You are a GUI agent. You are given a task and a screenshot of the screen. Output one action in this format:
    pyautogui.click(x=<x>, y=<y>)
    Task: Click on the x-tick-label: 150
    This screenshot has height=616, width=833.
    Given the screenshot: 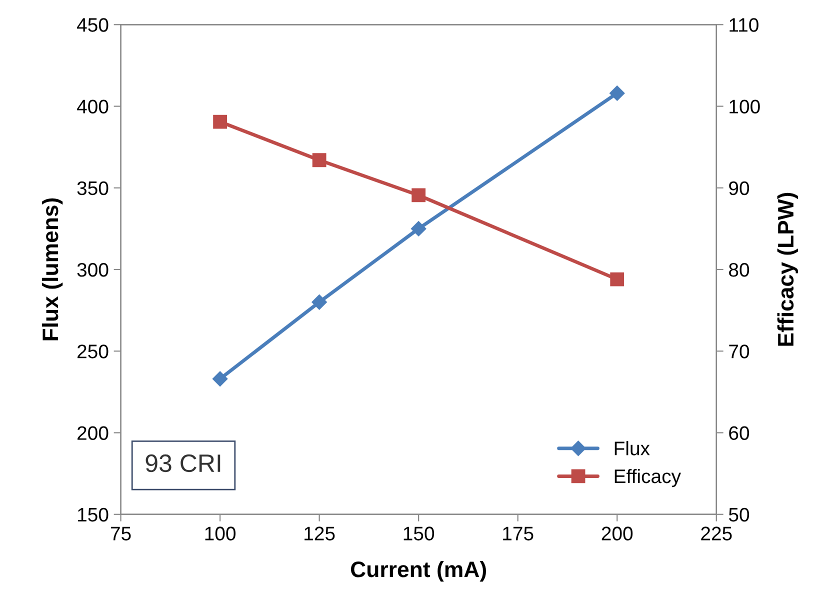 What is the action you would take?
    pyautogui.click(x=419, y=533)
    